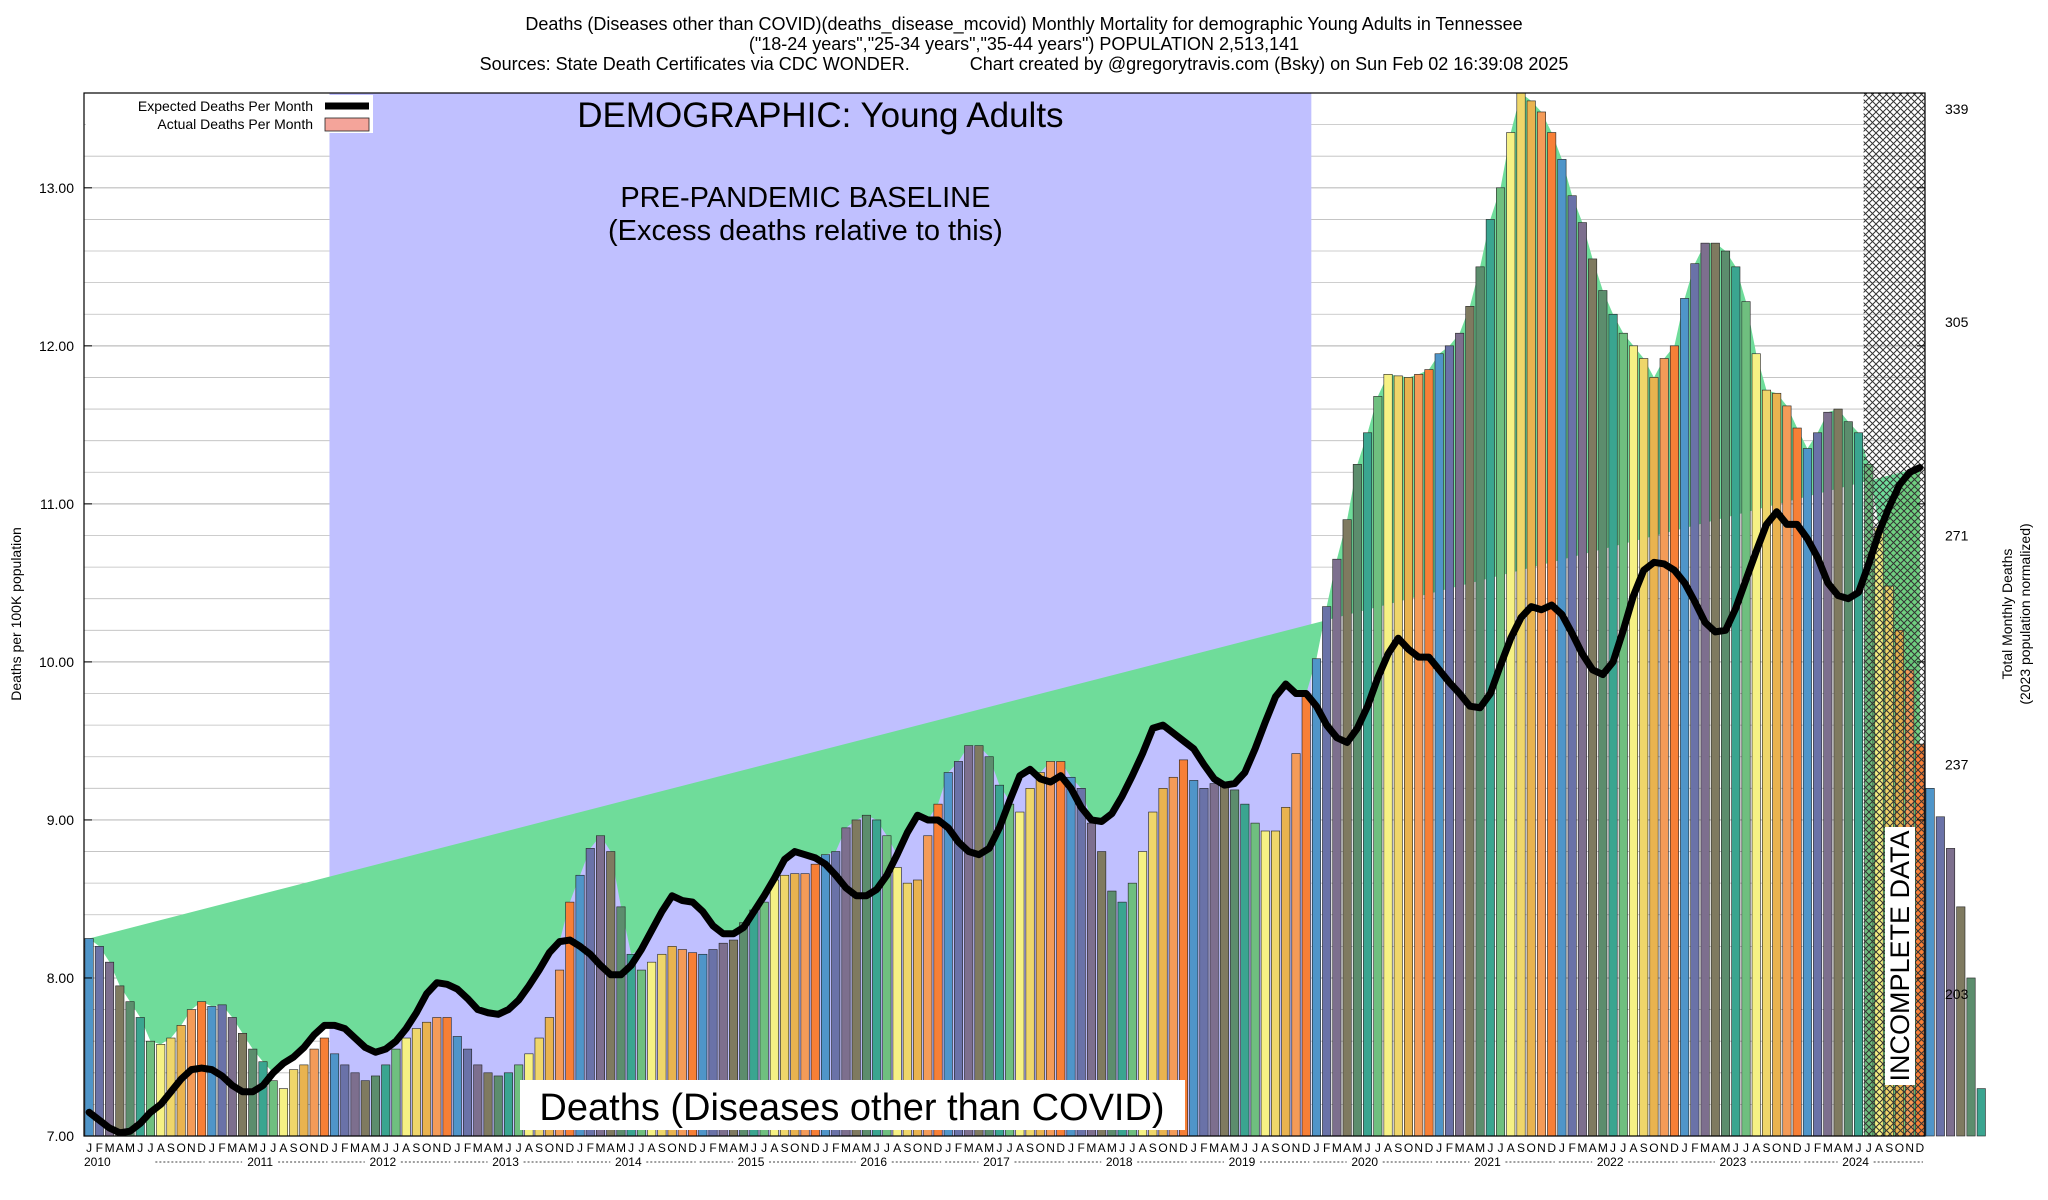 The height and width of the screenshot is (1200, 2048). What do you see at coordinates (1957, 994) in the screenshot?
I see `y-right-tick-label: 203` at bounding box center [1957, 994].